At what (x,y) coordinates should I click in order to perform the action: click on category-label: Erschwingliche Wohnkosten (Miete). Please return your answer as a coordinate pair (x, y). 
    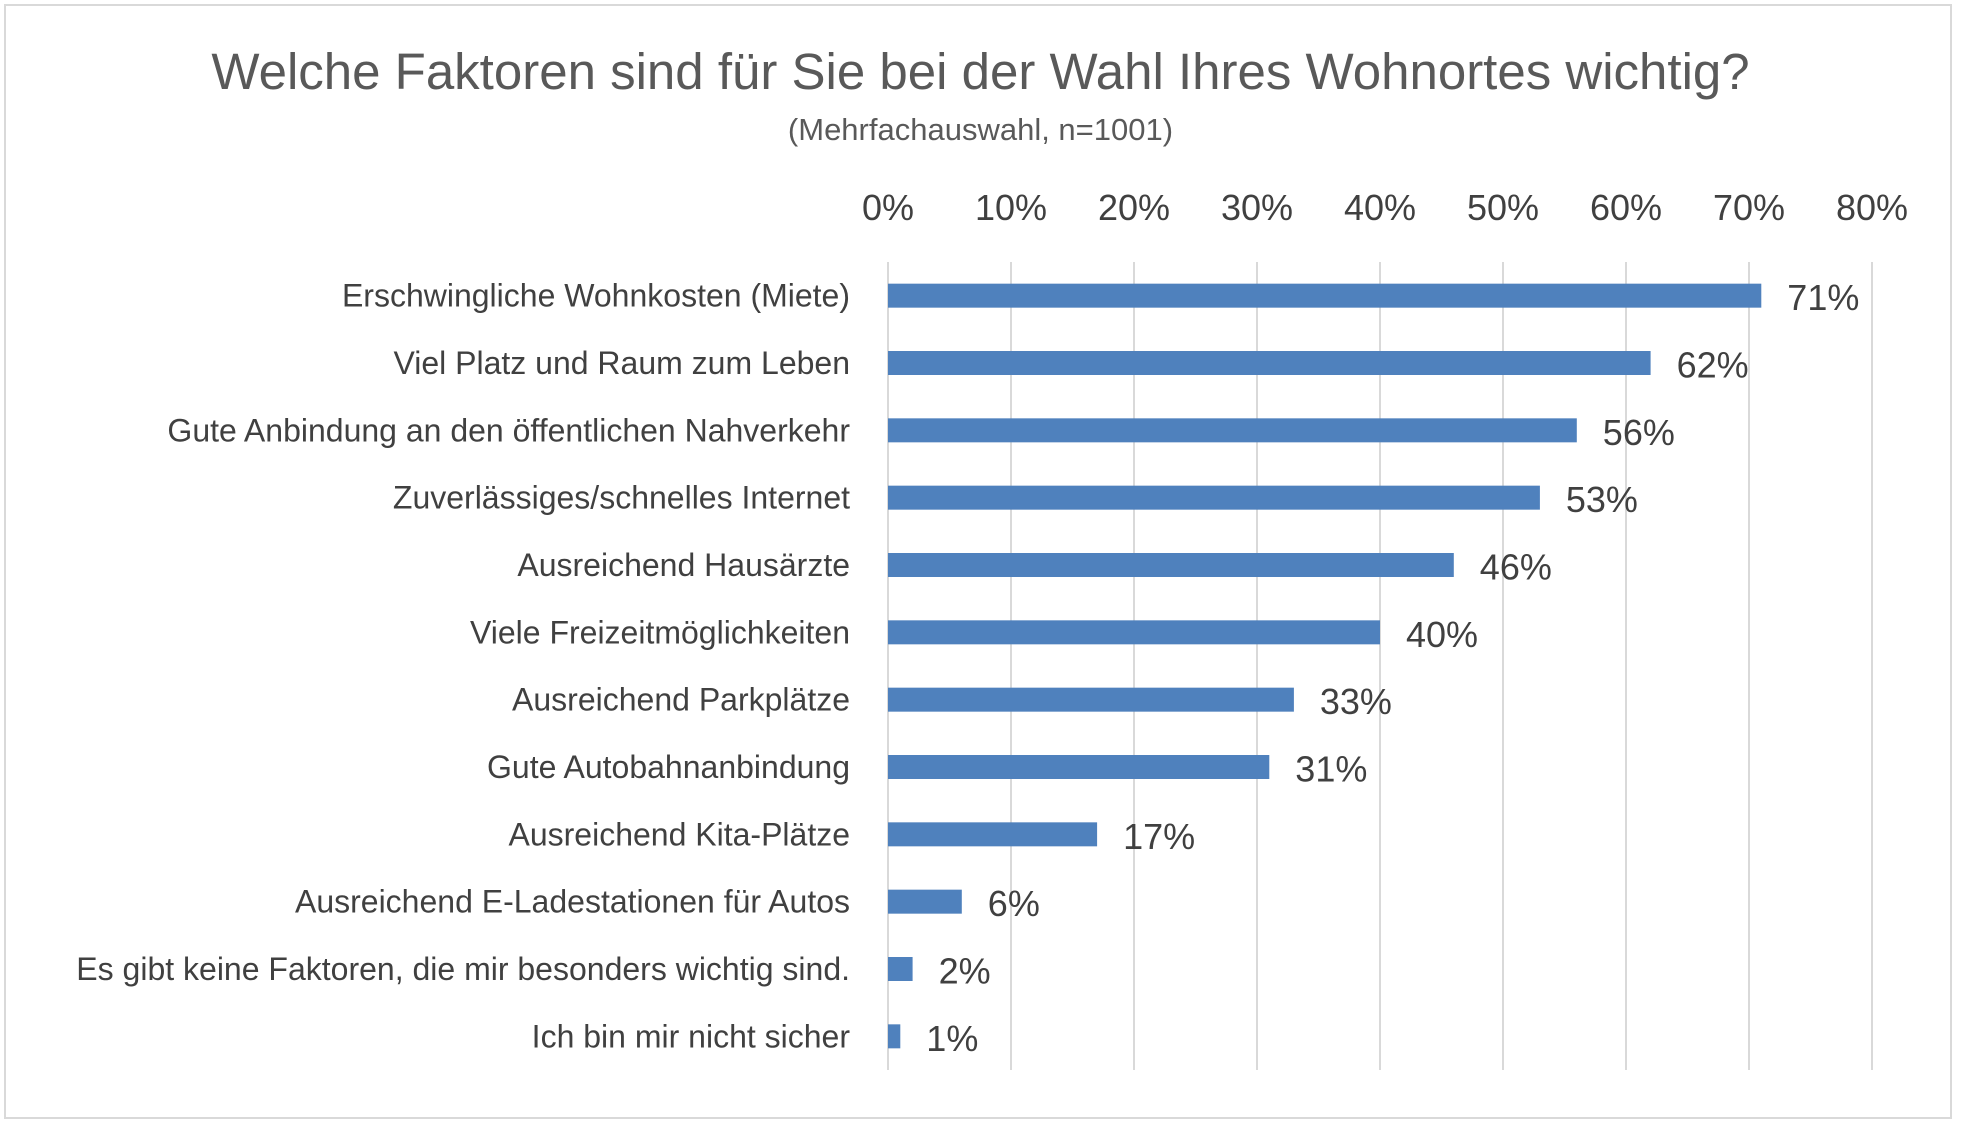
    Looking at the image, I should click on (596, 296).